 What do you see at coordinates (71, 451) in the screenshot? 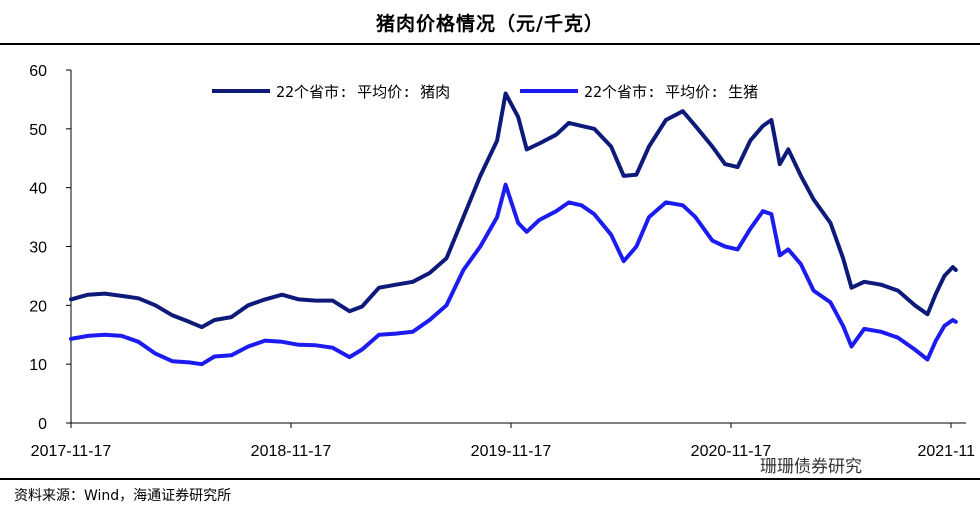
I see `x-tick-label: 2017-11-17` at bounding box center [71, 451].